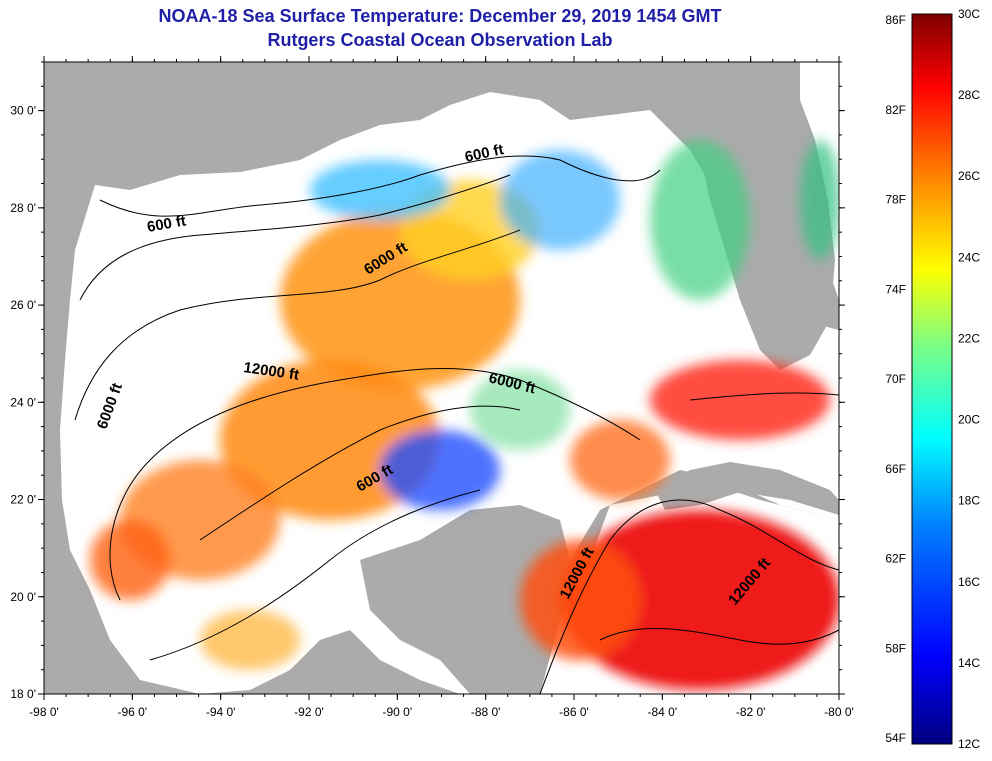 The image size is (992, 761). I want to click on colorbar-f-label: 82F, so click(895, 110).